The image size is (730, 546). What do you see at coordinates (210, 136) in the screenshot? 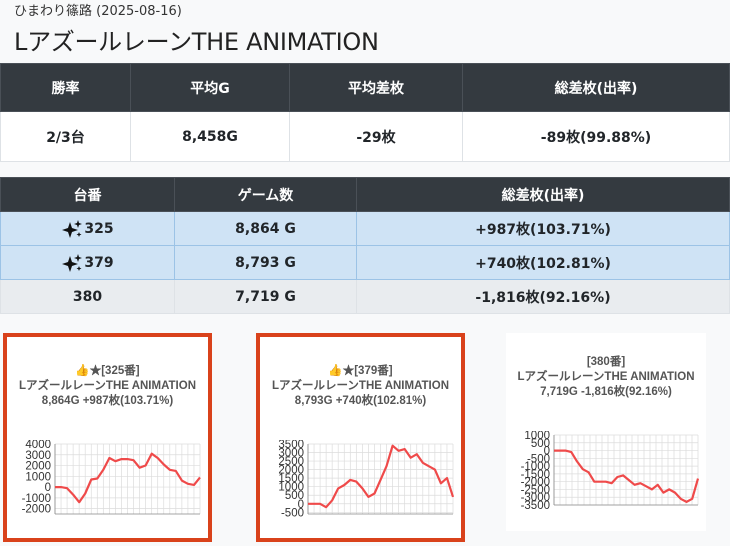
I see `summary-avg-games: 8,458G` at bounding box center [210, 136].